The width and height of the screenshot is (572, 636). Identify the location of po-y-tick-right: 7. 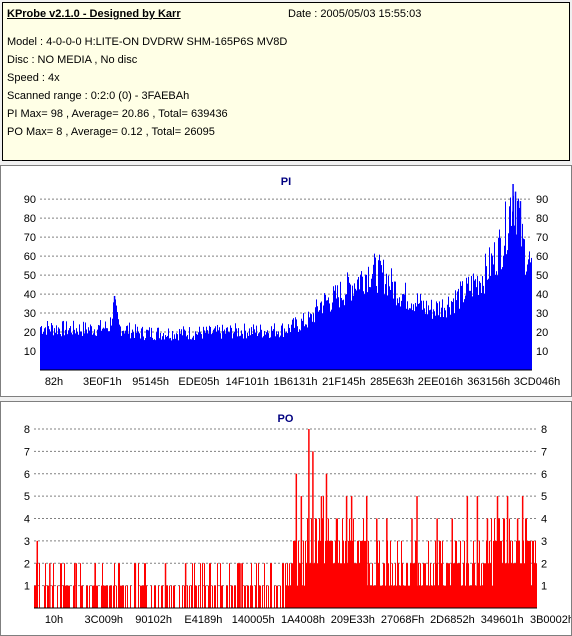
(544, 452).